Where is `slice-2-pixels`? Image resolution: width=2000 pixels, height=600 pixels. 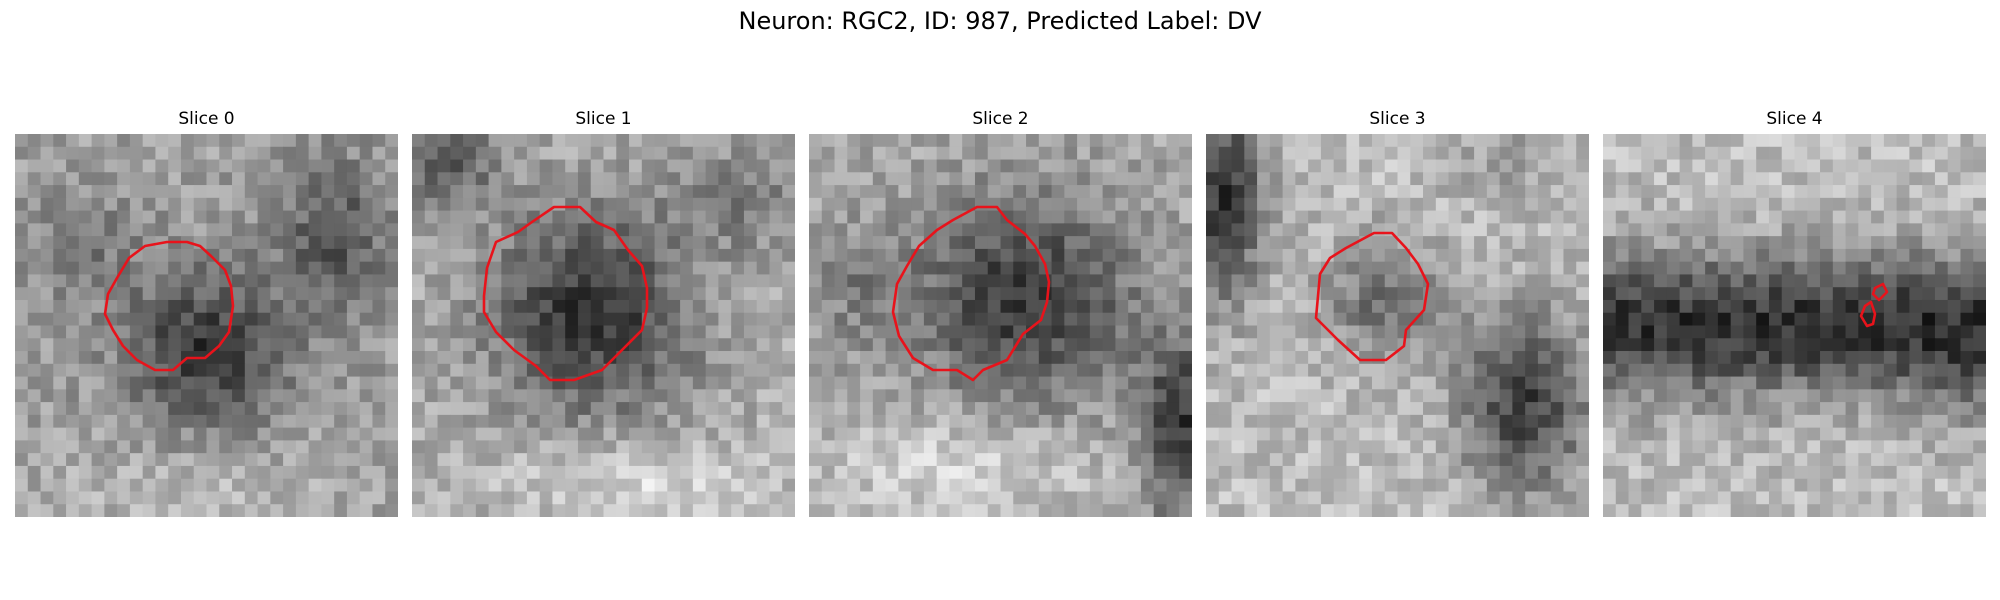 slice-2-pixels is located at coordinates (1000, 325).